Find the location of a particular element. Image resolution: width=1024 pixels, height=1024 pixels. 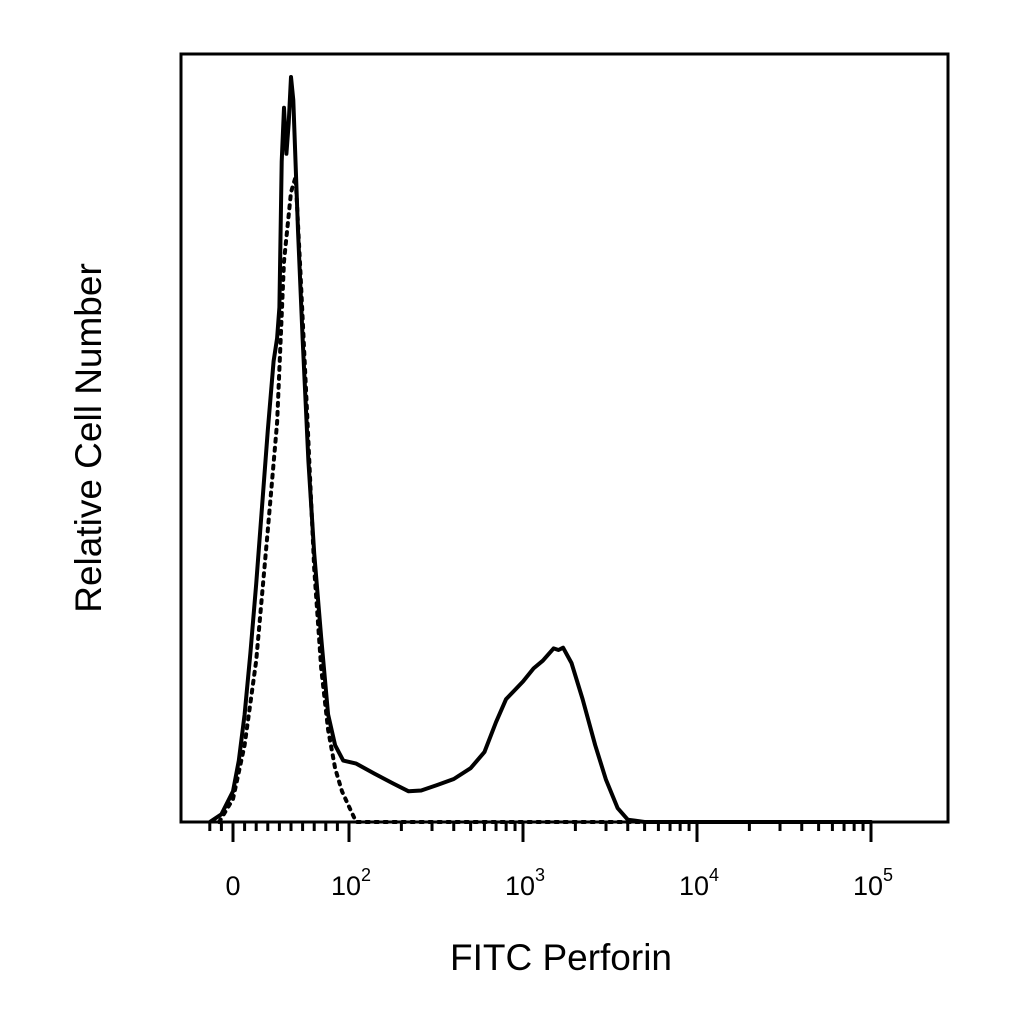

x-major-ticks is located at coordinates (552, 832).